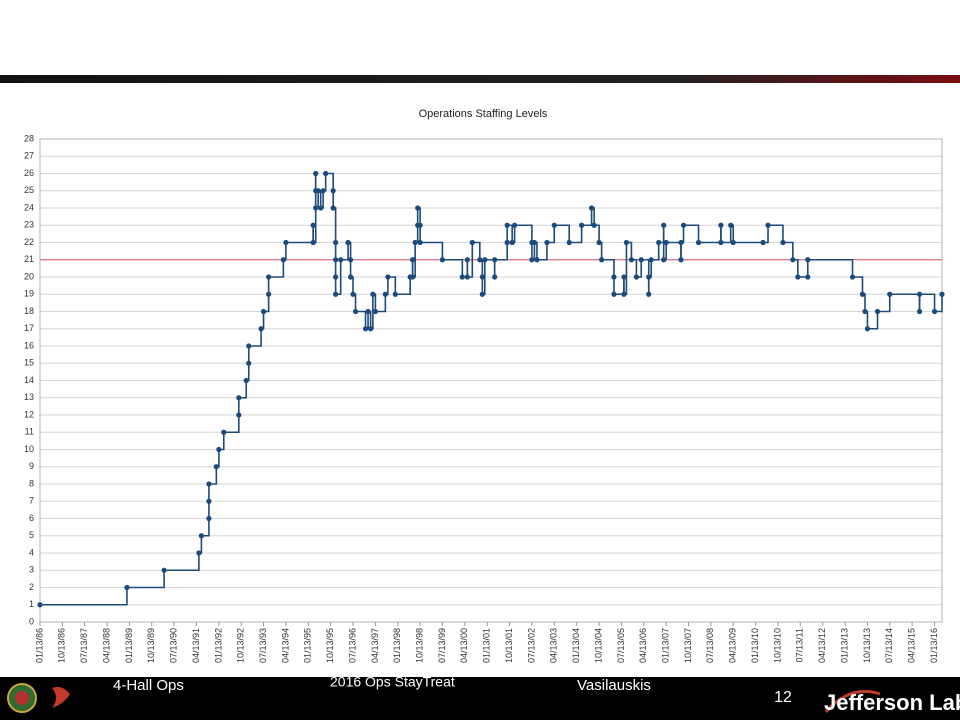 This screenshot has width=960, height=720. I want to click on header-bar, so click(480, 79).